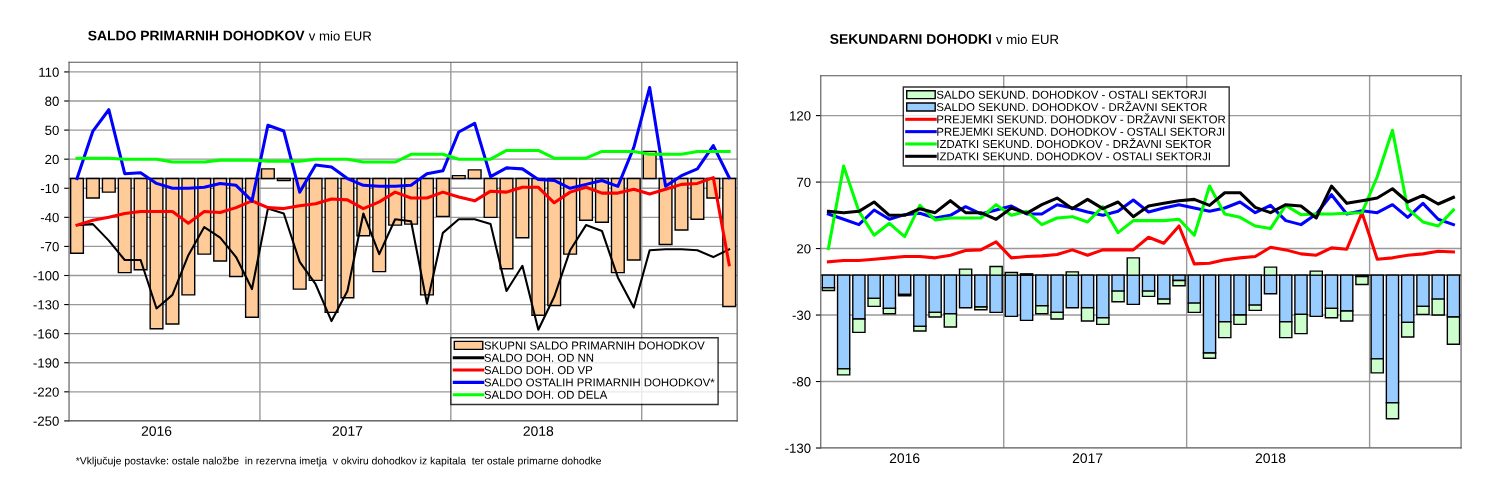  Describe the element at coordinates (46, 363) in the screenshot. I see `y-tick-label: -190` at that location.